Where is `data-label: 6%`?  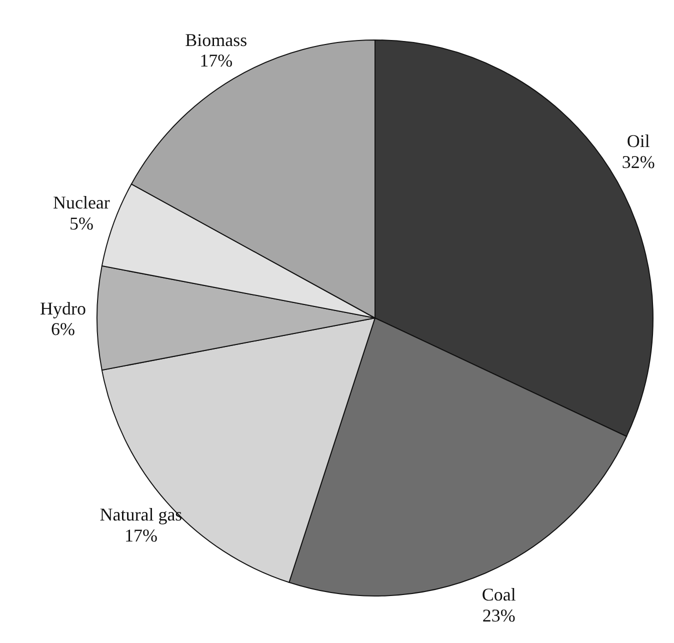
data-label: 6% is located at coordinates (63, 329).